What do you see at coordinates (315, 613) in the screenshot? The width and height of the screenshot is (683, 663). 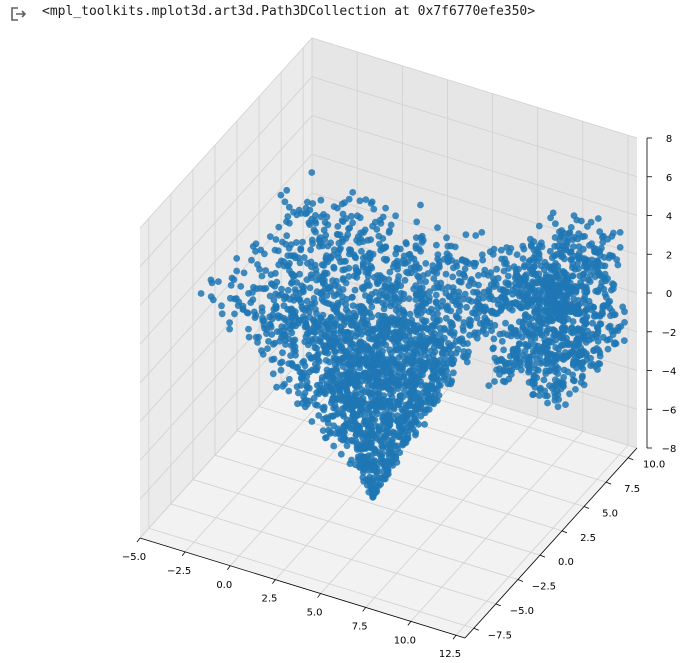 I see `x-tick-label: 5.0` at bounding box center [315, 613].